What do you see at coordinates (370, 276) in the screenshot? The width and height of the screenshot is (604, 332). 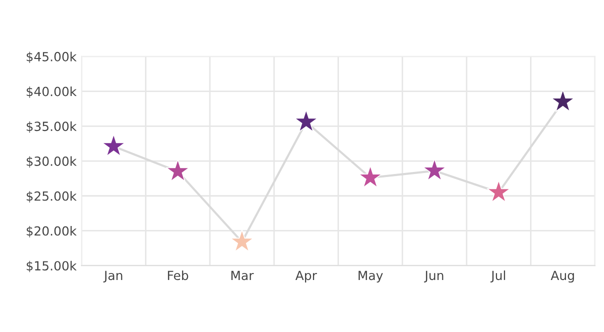 I see `x-tick-label: May` at bounding box center [370, 276].